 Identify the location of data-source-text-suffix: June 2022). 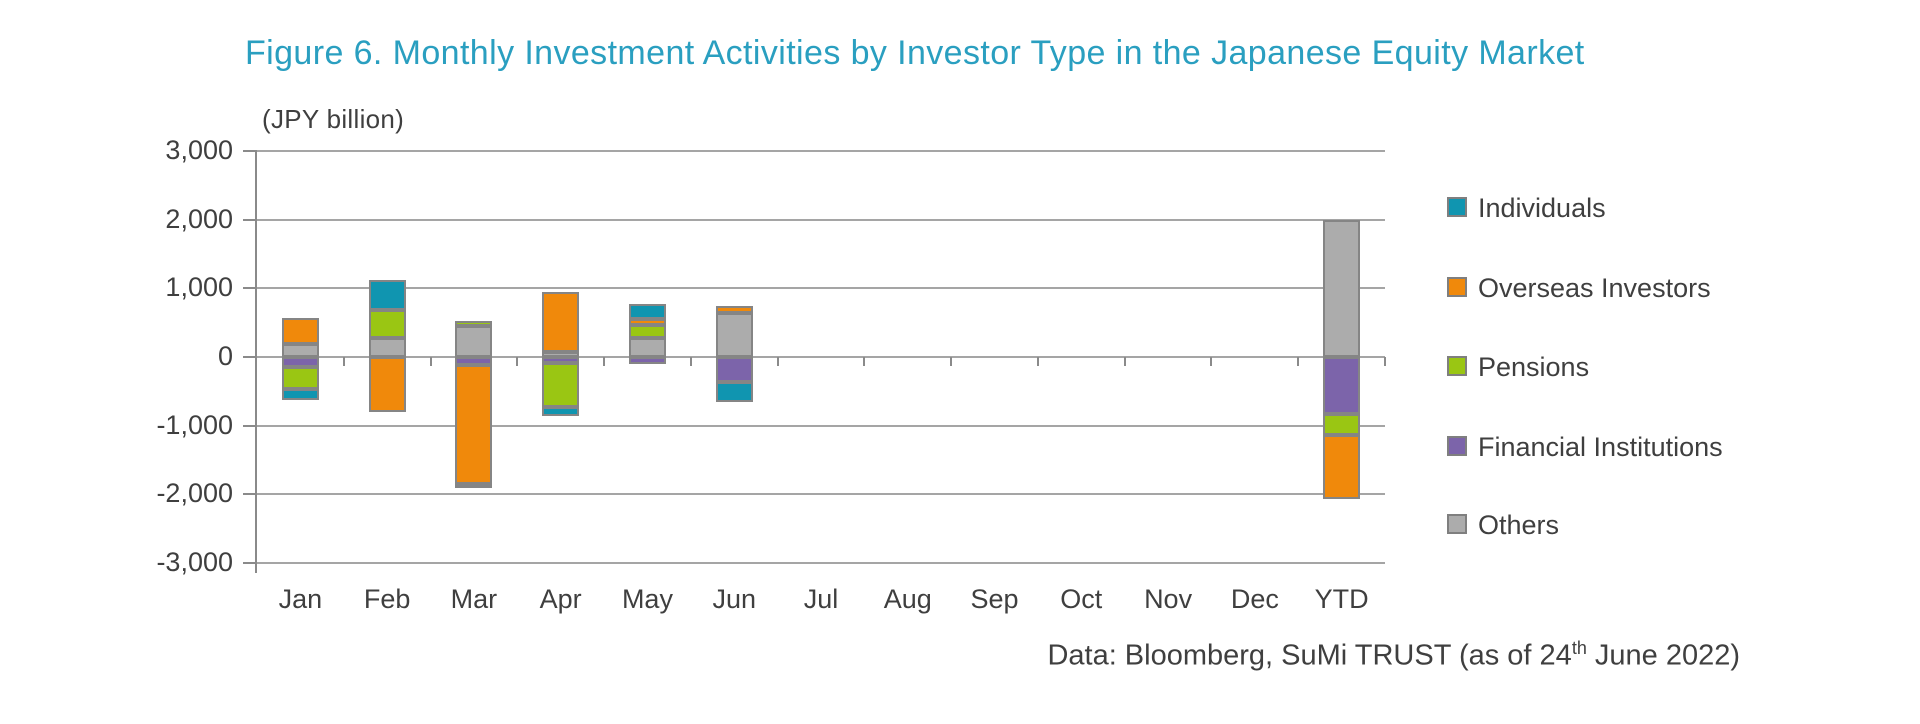
(1663, 655).